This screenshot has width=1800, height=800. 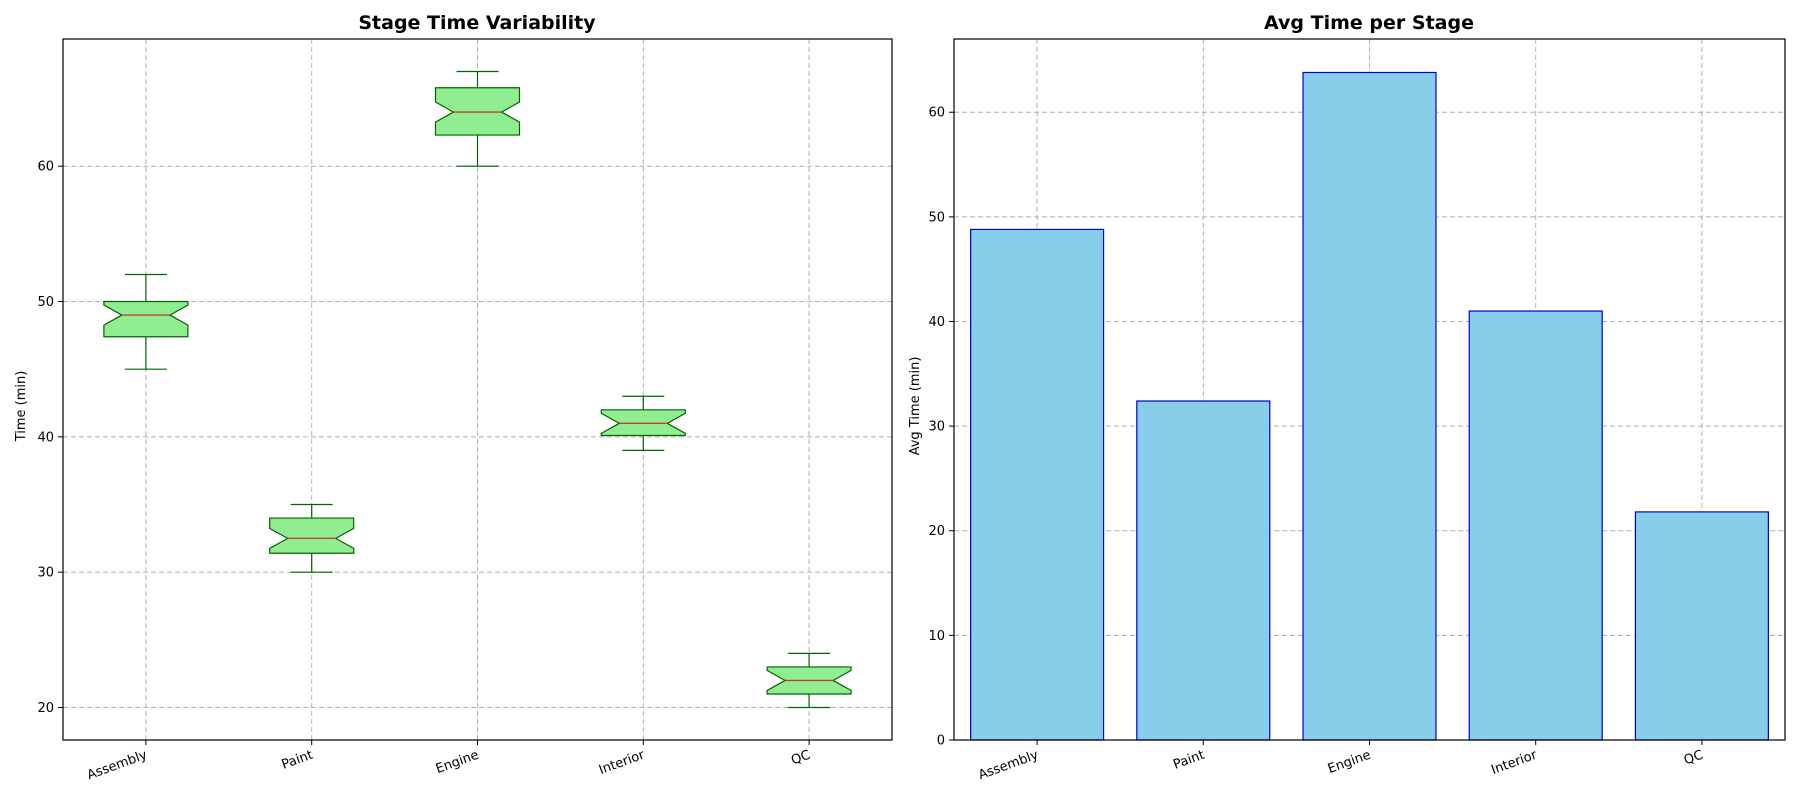 What do you see at coordinates (21, 407) in the screenshot?
I see `boxplot-ylabel: Time (min)` at bounding box center [21, 407].